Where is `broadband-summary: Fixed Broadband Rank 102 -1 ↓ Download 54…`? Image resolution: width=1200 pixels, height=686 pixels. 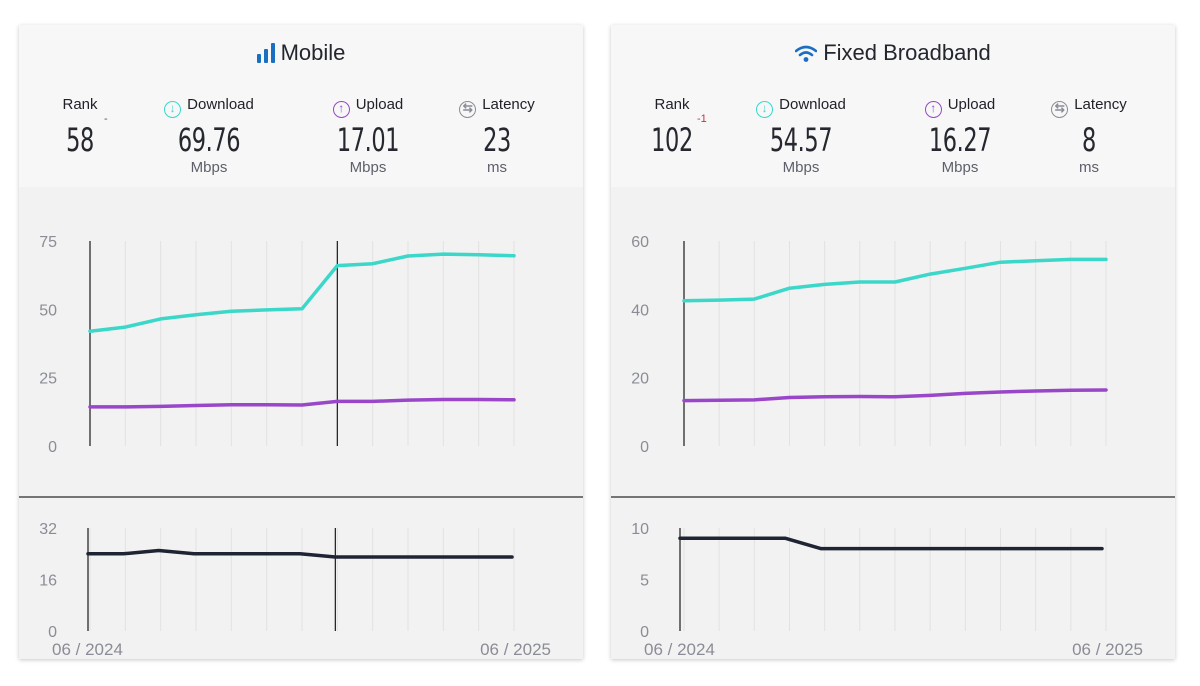
broadband-summary: Fixed Broadband Rank 102 -1 ↓ Download 54… is located at coordinates (893, 106).